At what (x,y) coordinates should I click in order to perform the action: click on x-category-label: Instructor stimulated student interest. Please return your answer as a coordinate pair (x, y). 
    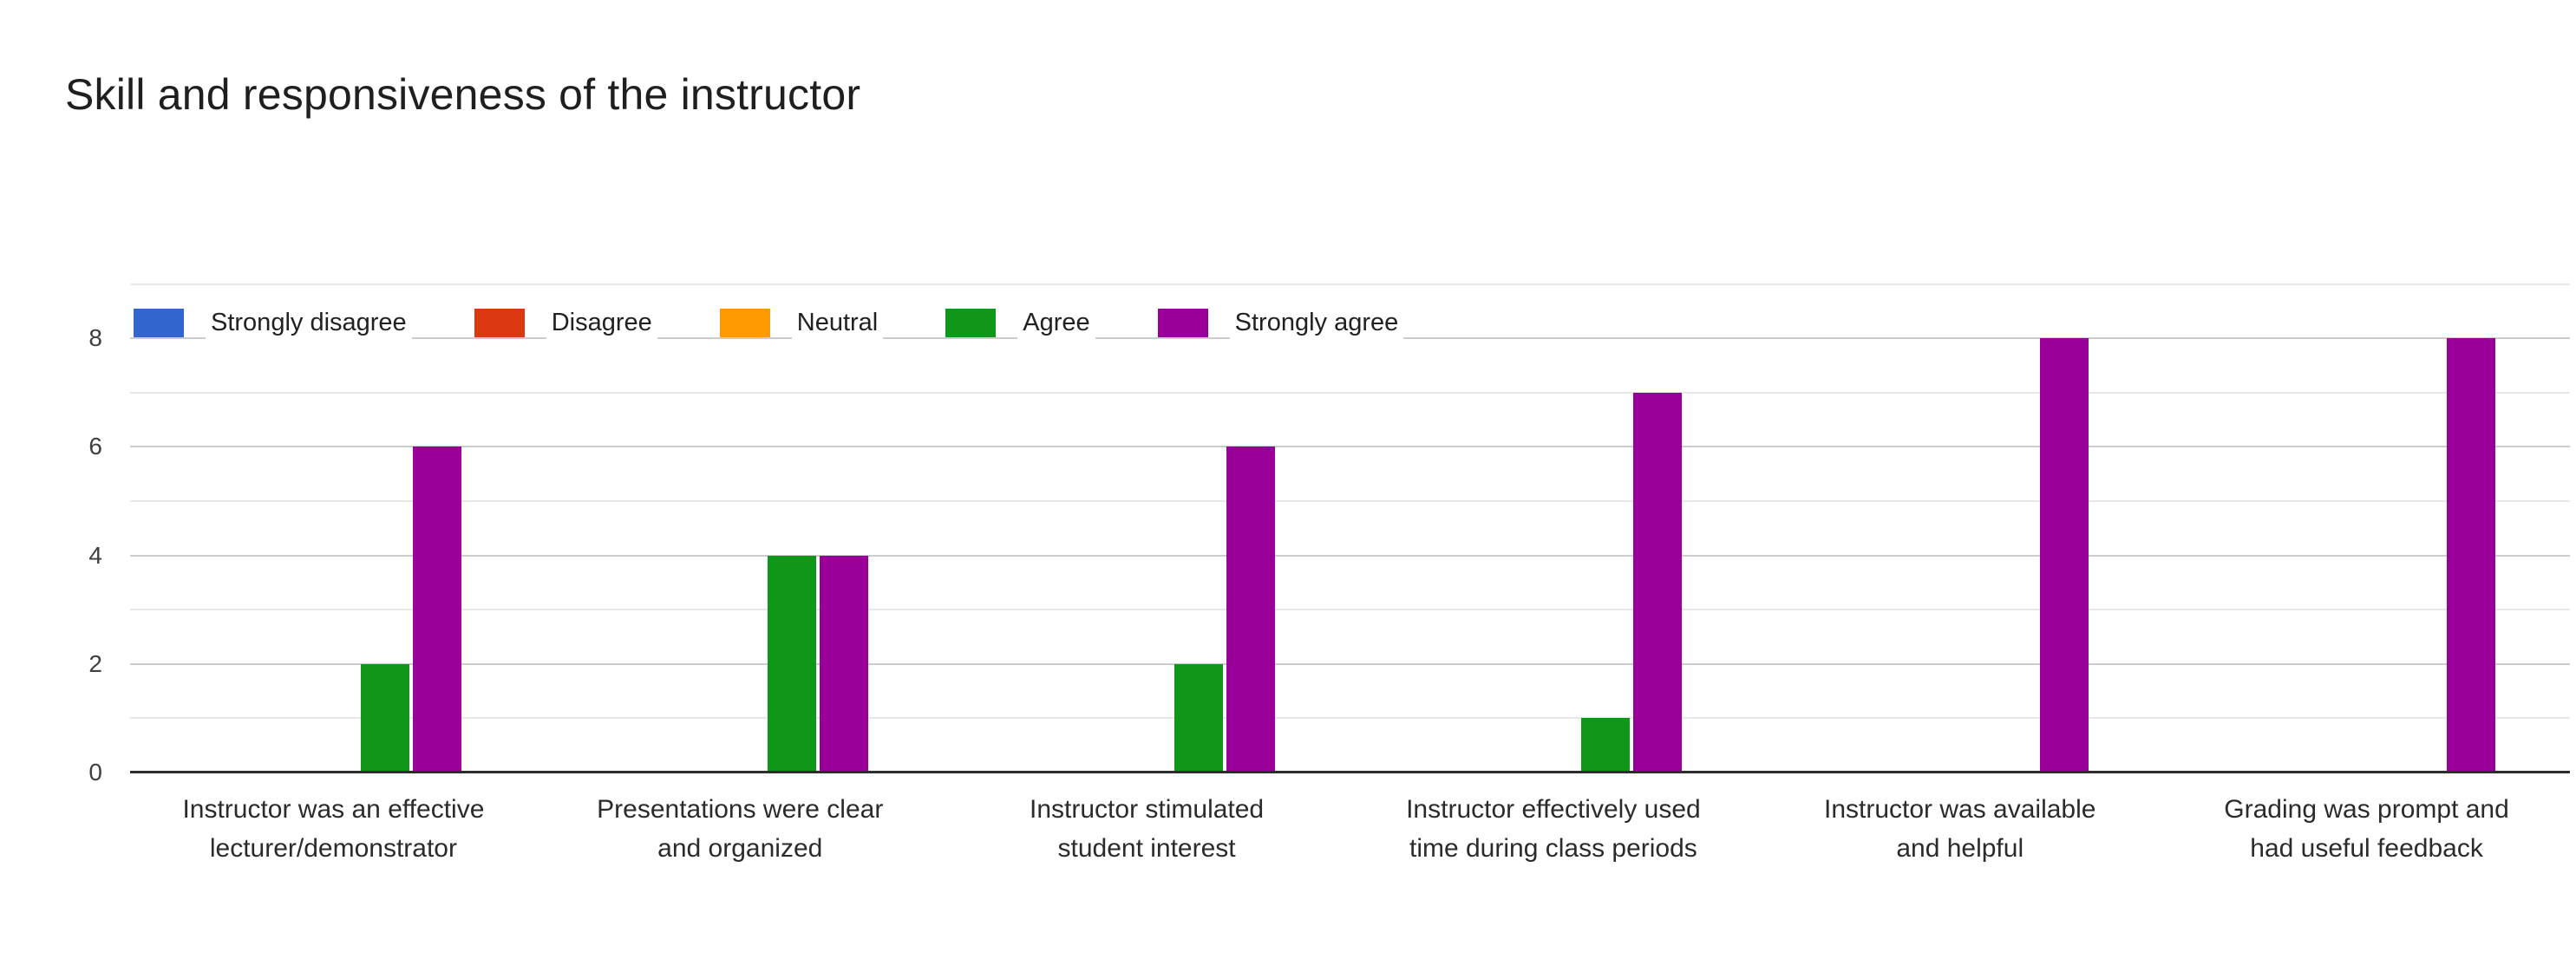
    Looking at the image, I should click on (1147, 829).